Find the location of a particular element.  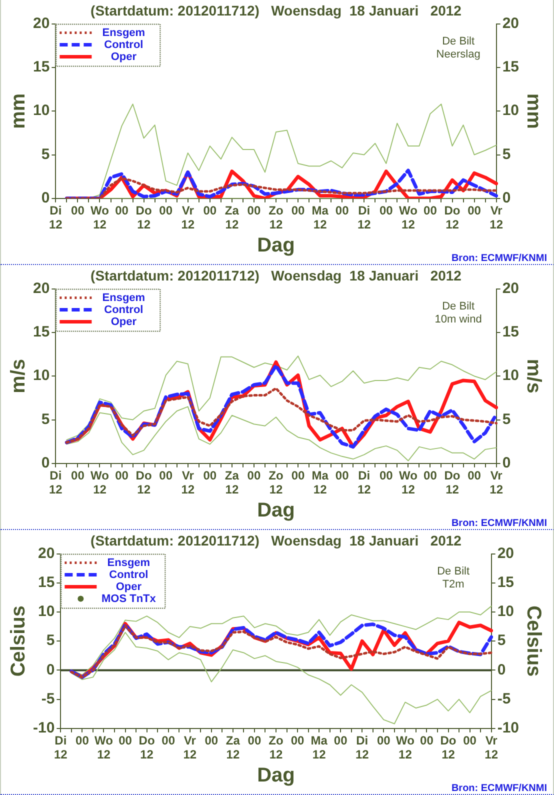

y-tick-label: 15 is located at coordinates (41, 67).